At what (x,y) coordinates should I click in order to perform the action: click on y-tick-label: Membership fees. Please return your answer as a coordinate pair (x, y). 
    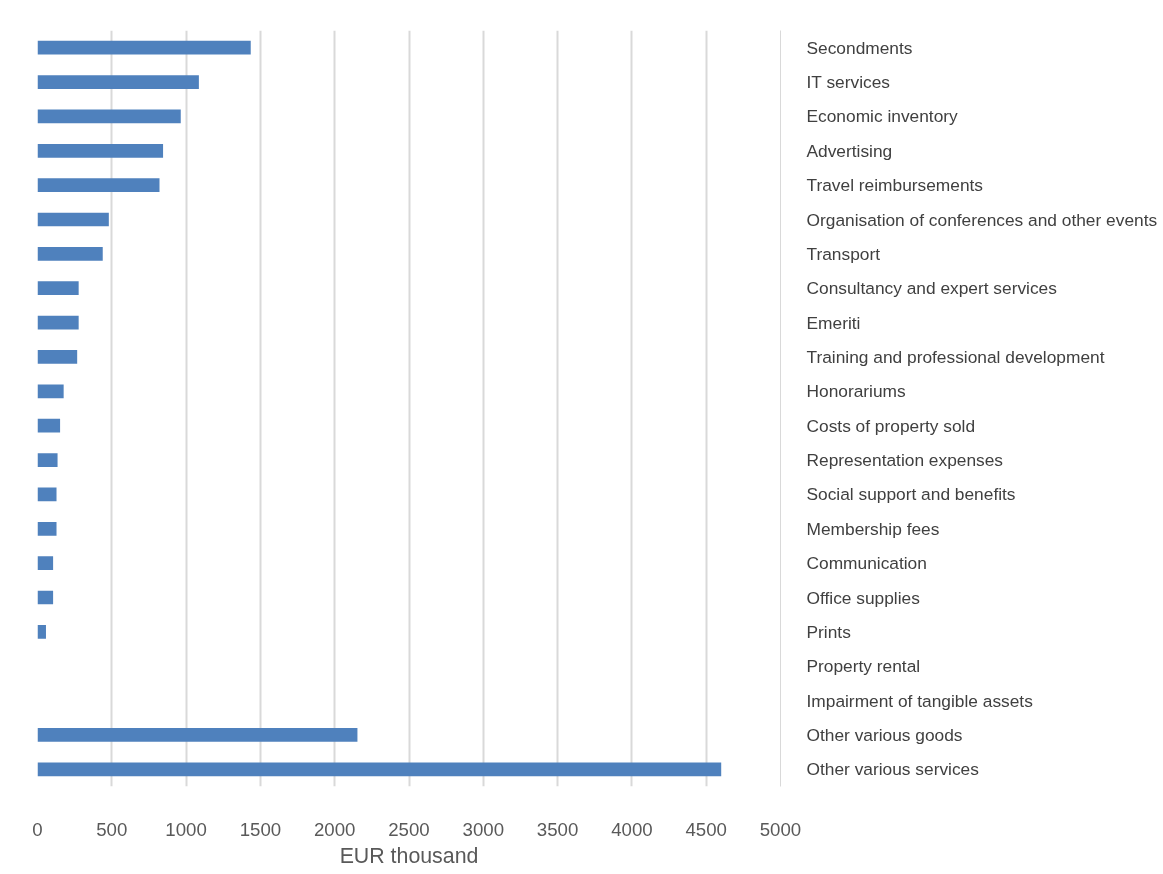
    Looking at the image, I should click on (873, 528).